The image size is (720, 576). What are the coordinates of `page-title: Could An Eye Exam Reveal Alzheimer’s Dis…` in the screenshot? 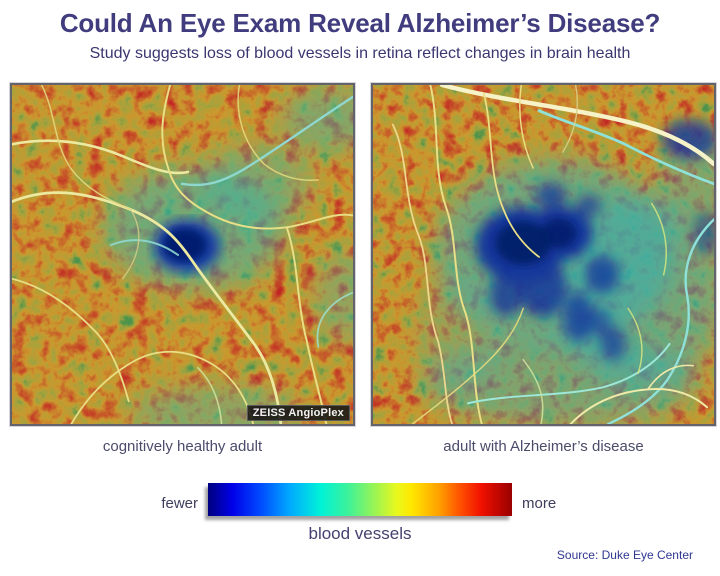 It's located at (360, 23).